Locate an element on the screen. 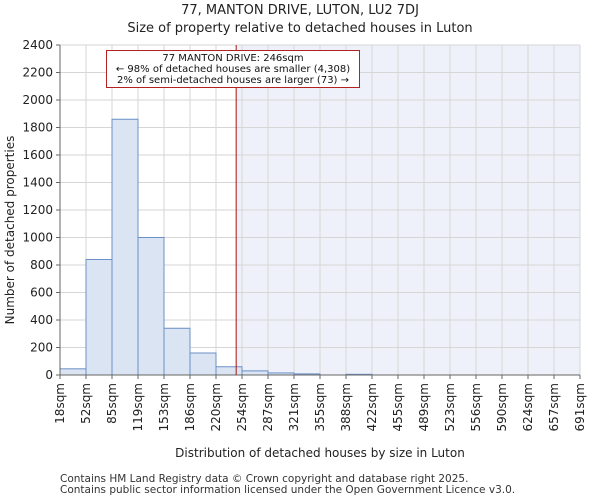 This screenshot has width=600, height=500. x-tick-label: 556sqm is located at coordinates (476, 407).